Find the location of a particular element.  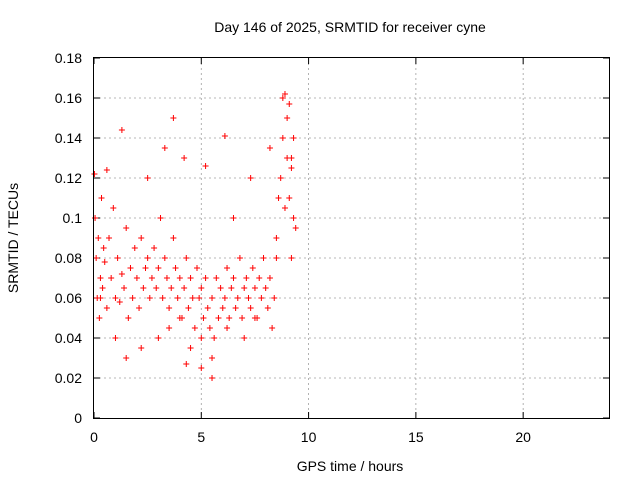

x-tick-label: 10 is located at coordinates (309, 437).